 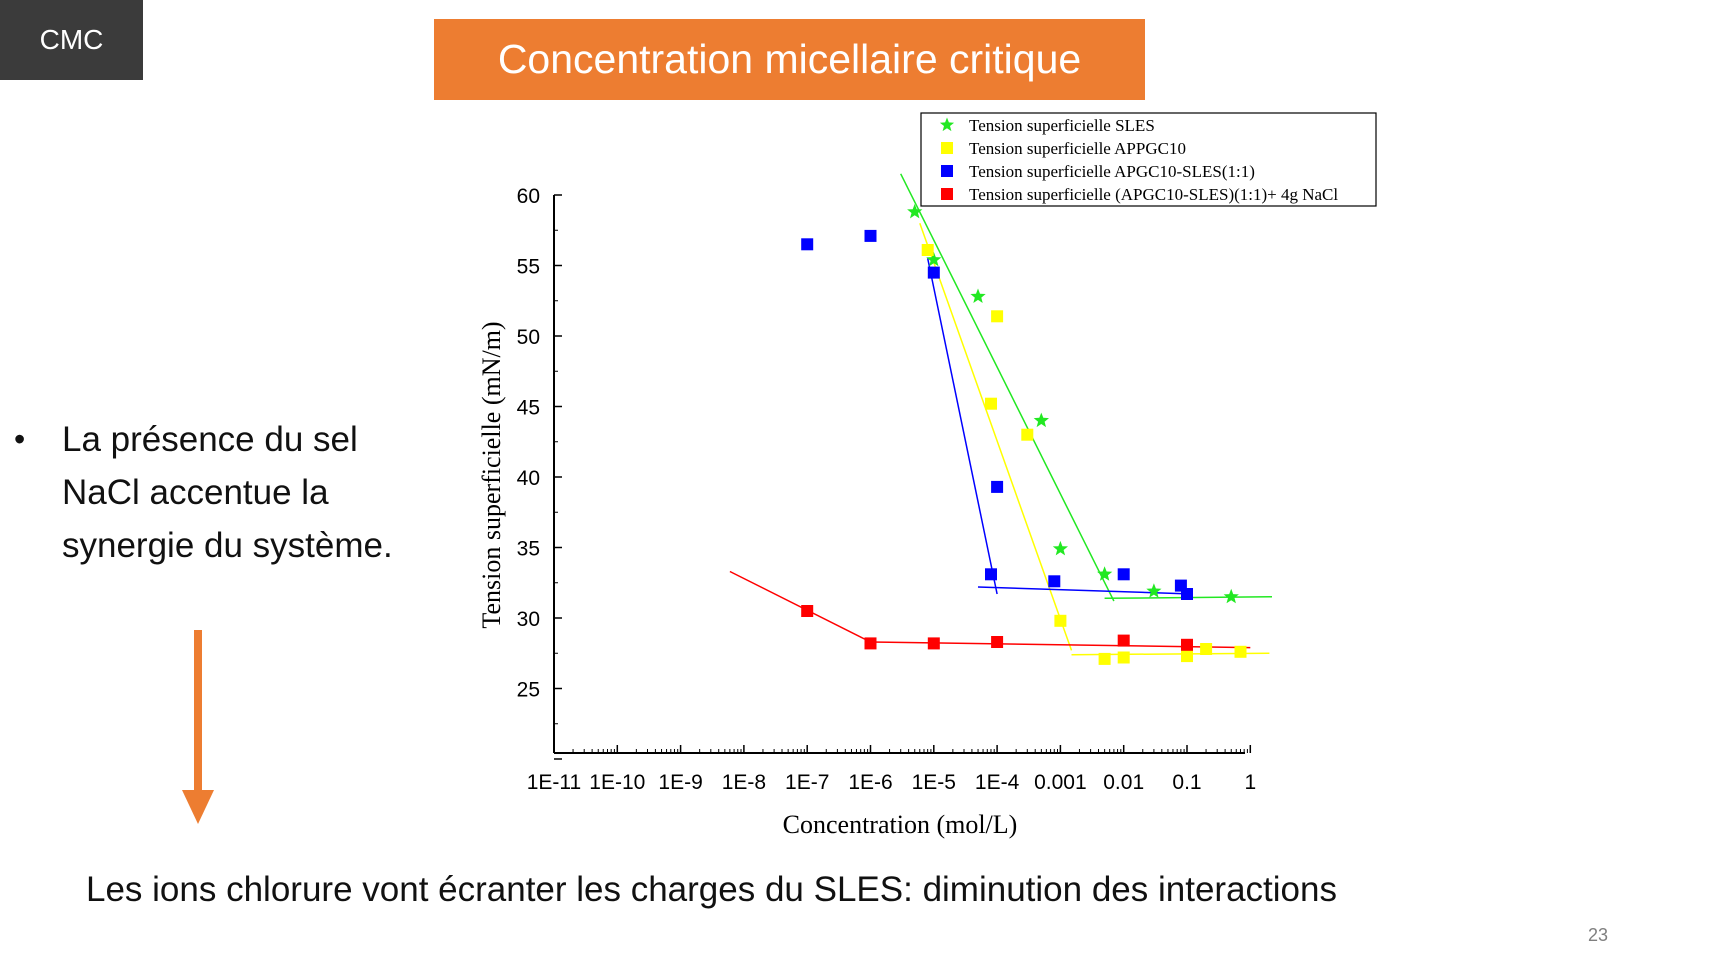 I want to click on x-tick-label: 1E-5, so click(x=934, y=782).